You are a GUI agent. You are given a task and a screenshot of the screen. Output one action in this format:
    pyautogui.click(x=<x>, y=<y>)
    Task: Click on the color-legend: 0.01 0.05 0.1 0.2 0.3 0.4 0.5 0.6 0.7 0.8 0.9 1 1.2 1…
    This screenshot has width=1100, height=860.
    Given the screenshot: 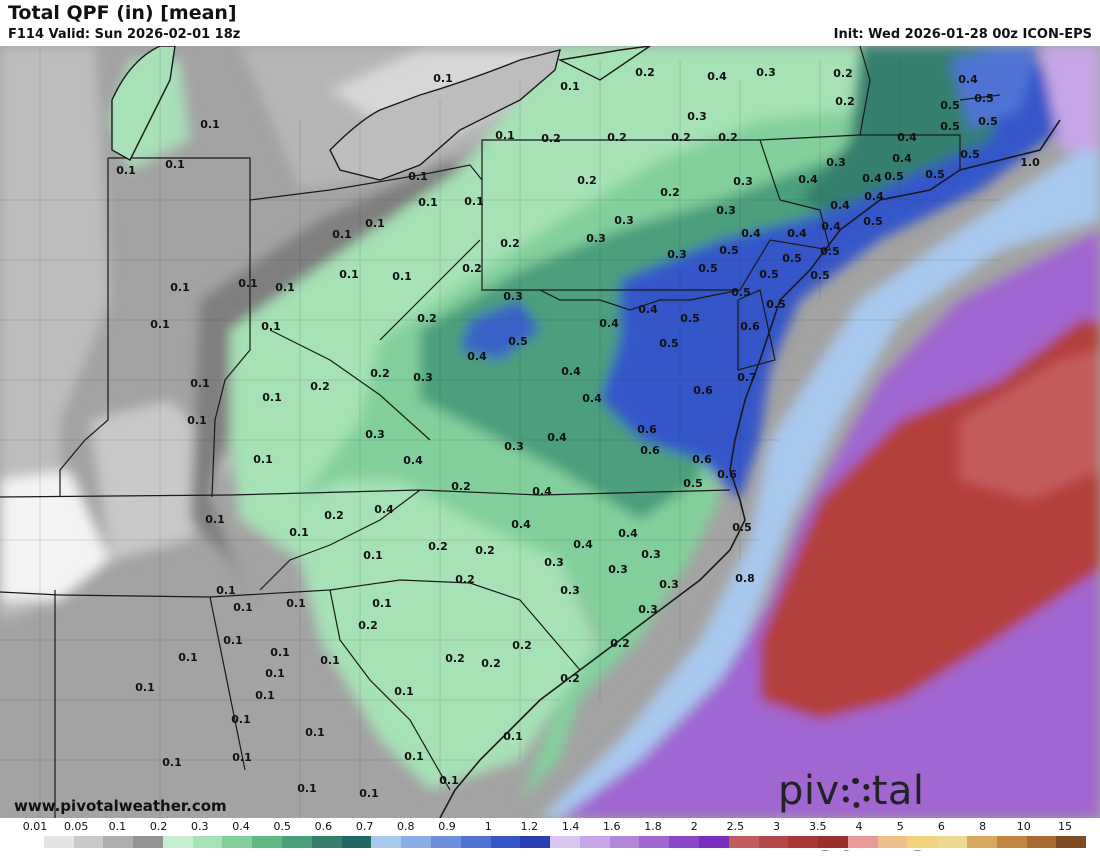 What is the action you would take?
    pyautogui.click(x=550, y=834)
    